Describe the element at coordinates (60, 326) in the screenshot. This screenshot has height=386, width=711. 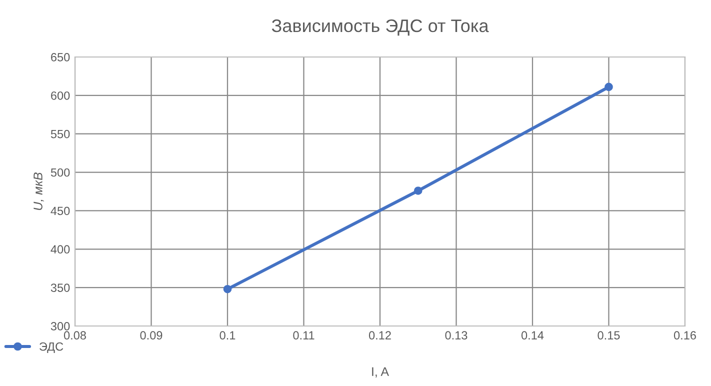
I see `y-tick-label: 300` at that location.